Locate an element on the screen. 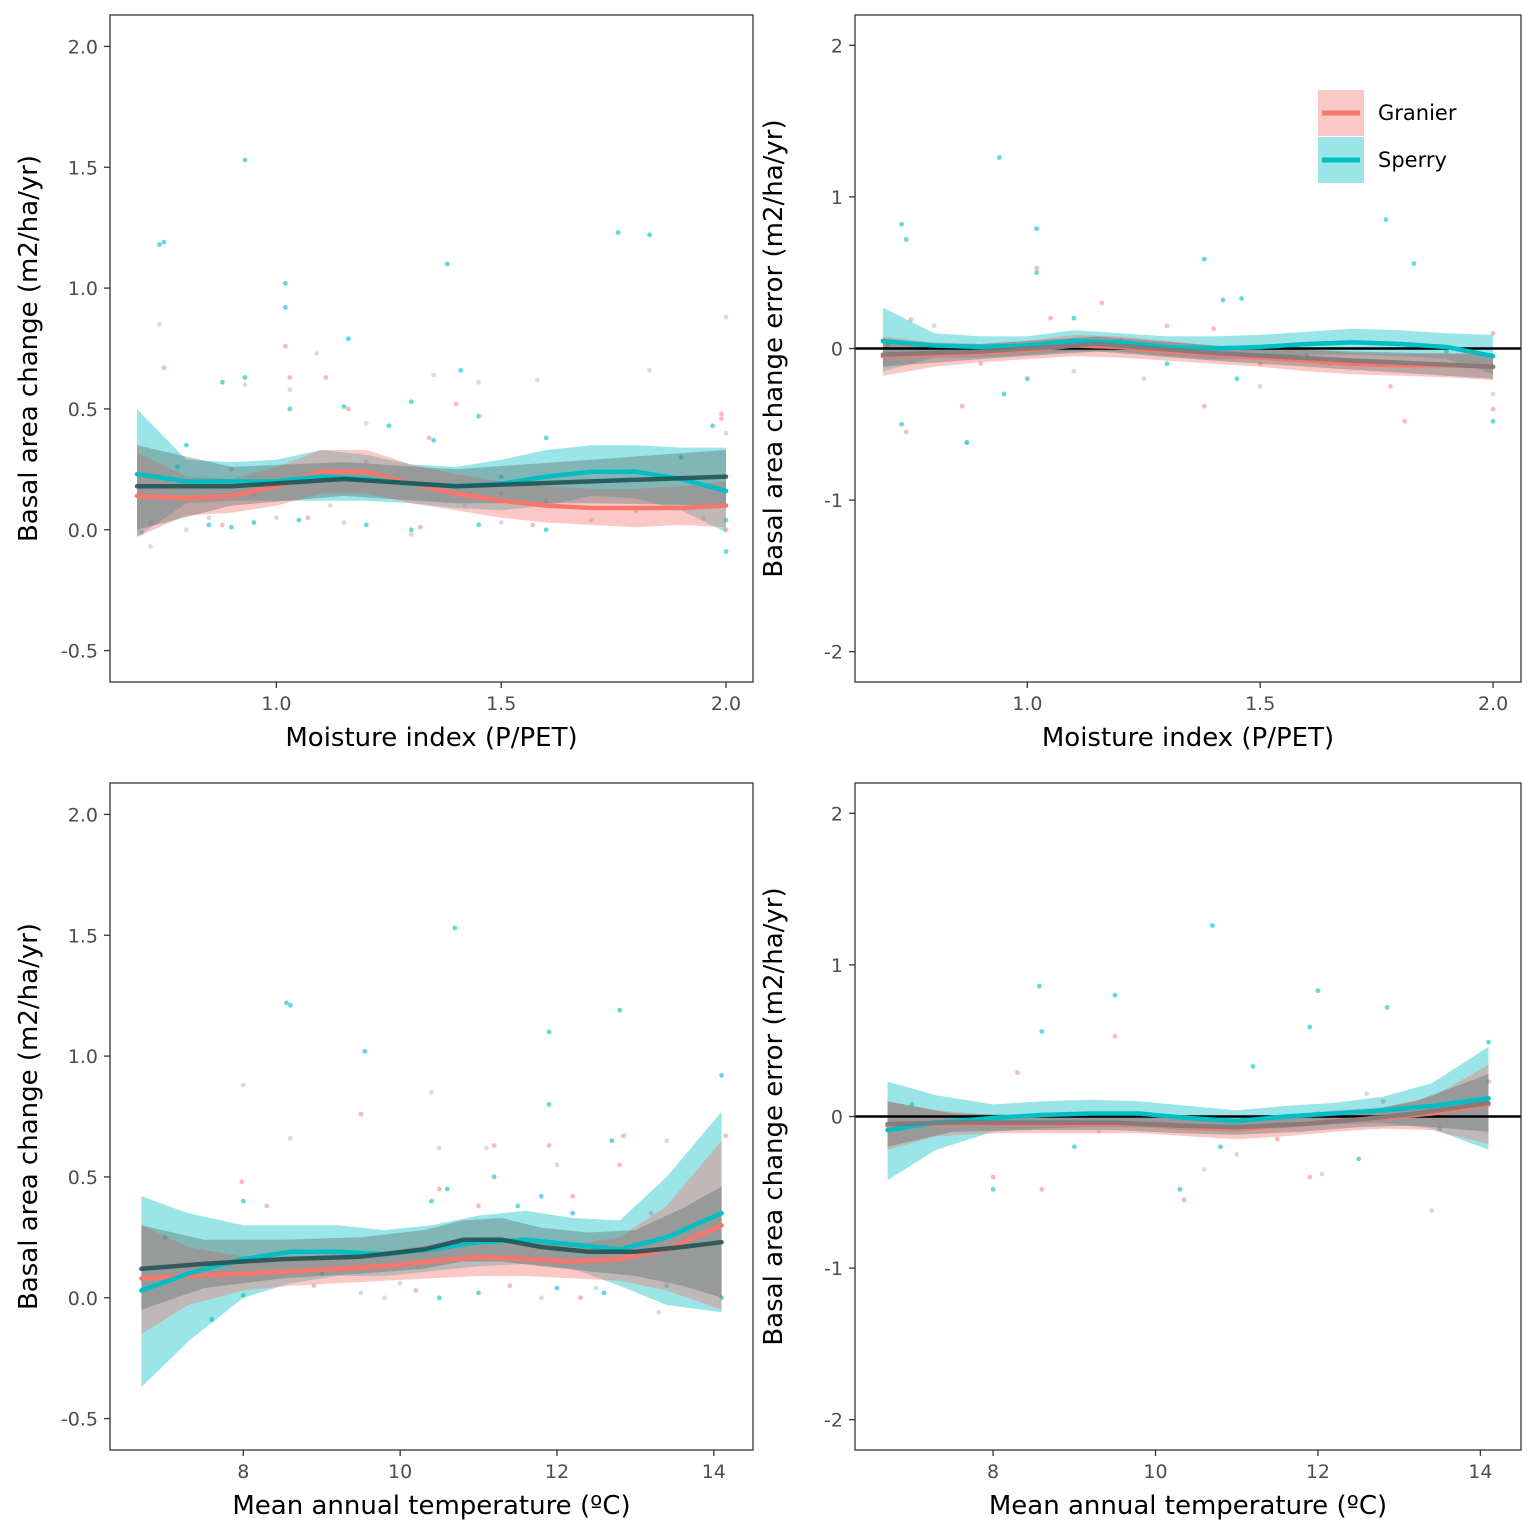 The height and width of the screenshot is (1536, 1536). x-tick-label: 10 is located at coordinates (1155, 1472).